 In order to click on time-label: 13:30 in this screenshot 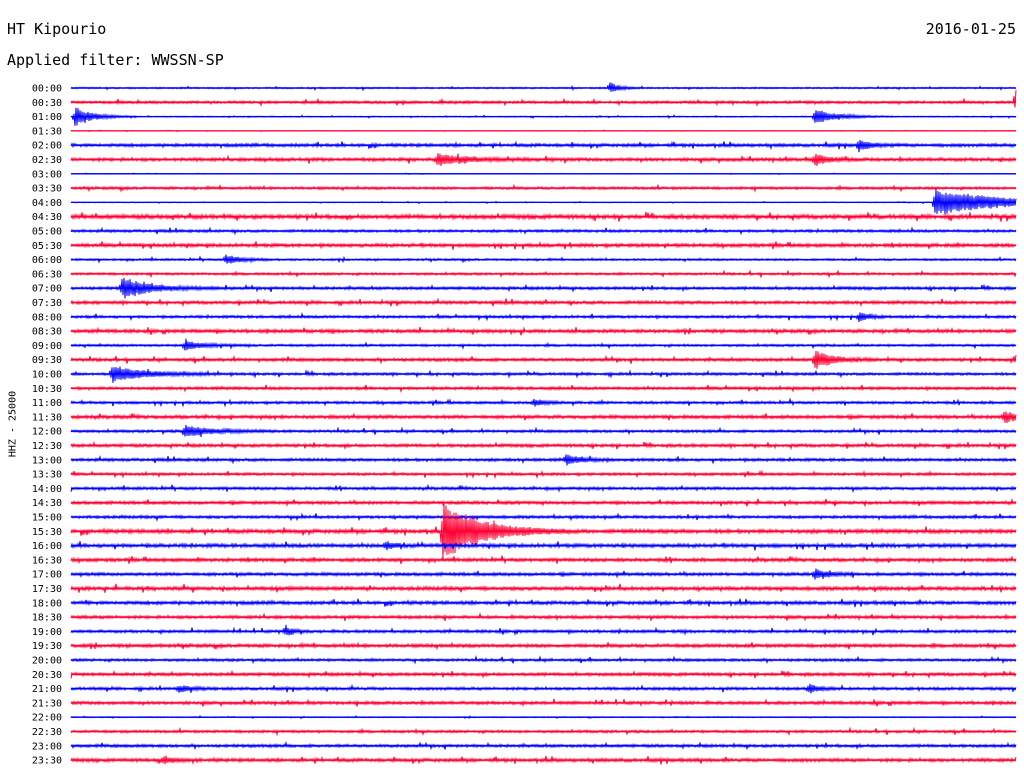, I will do `click(47, 475)`.